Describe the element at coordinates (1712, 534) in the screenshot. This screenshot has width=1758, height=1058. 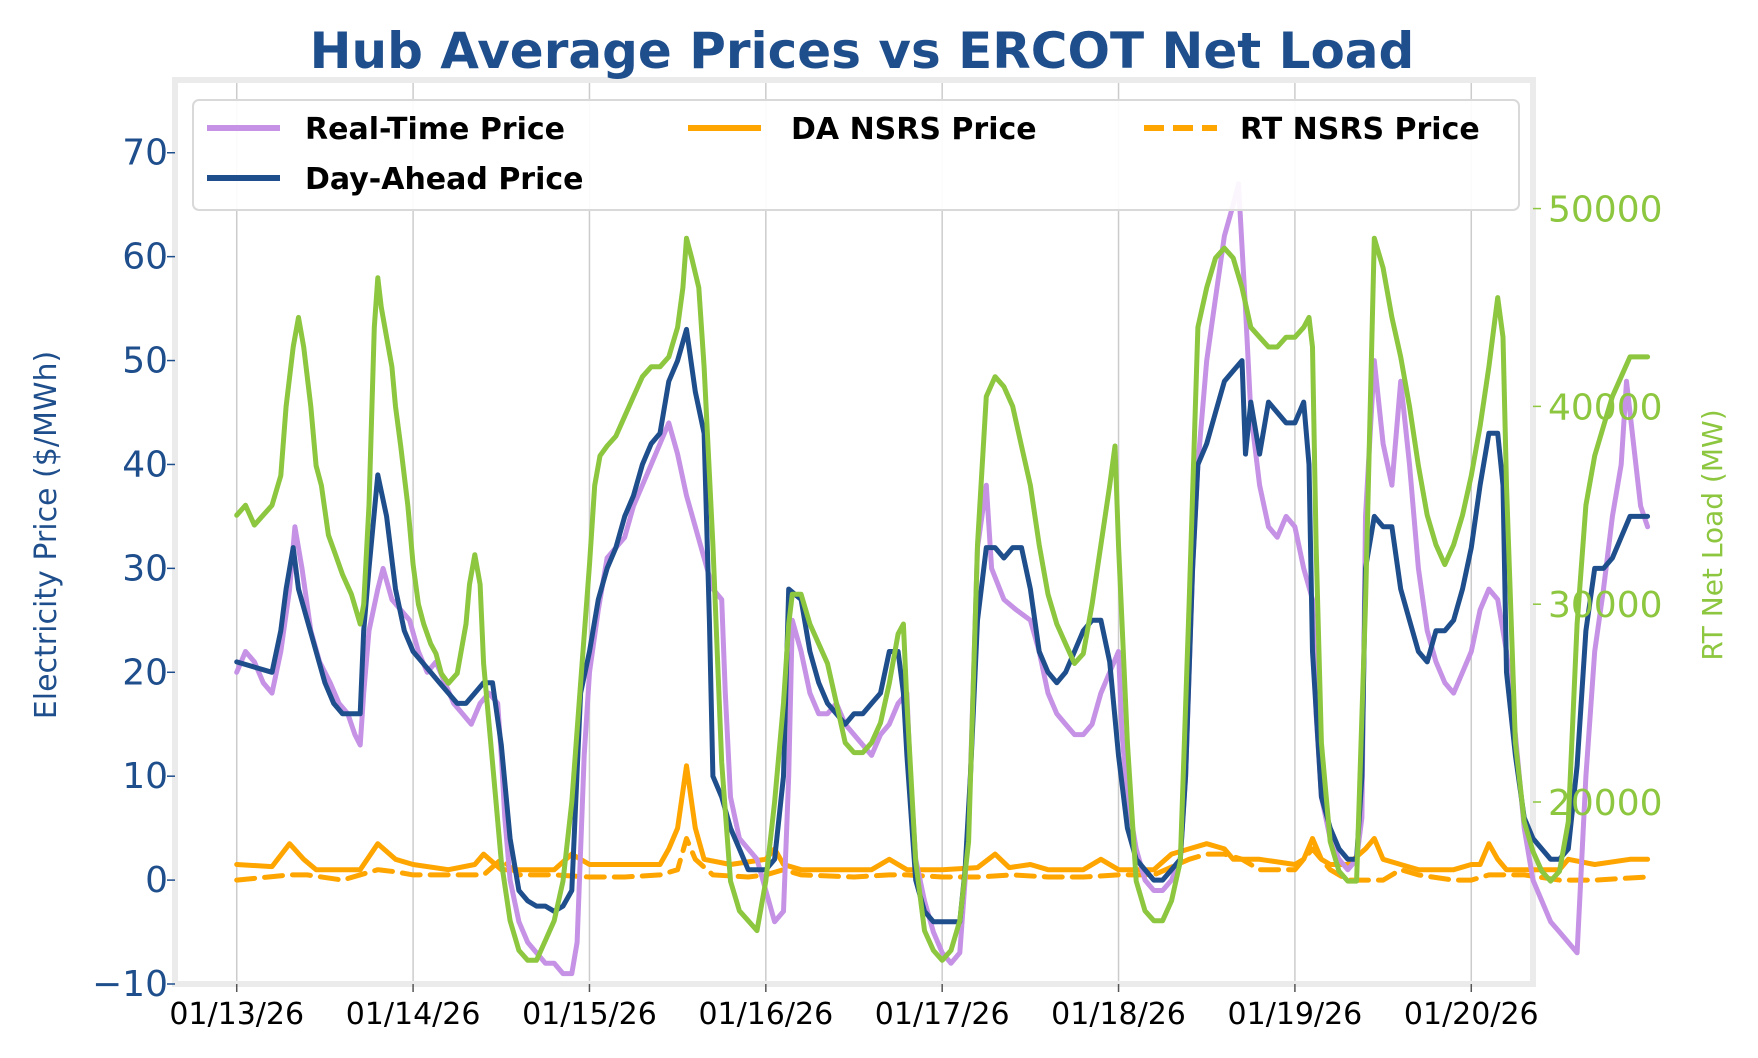
I see `y-axis-right-label: RT Net Load (MW)` at that location.